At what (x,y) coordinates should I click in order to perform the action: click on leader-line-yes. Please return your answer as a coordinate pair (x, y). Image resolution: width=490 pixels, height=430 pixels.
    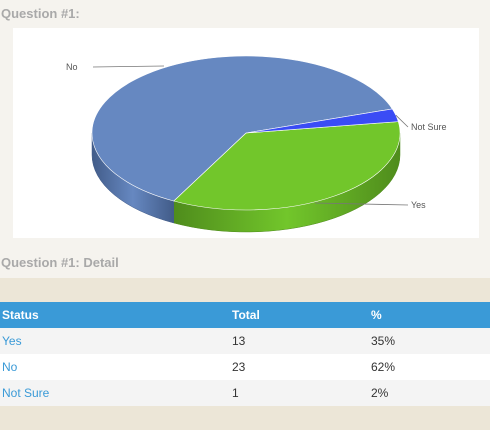
    Looking at the image, I should click on (361, 204).